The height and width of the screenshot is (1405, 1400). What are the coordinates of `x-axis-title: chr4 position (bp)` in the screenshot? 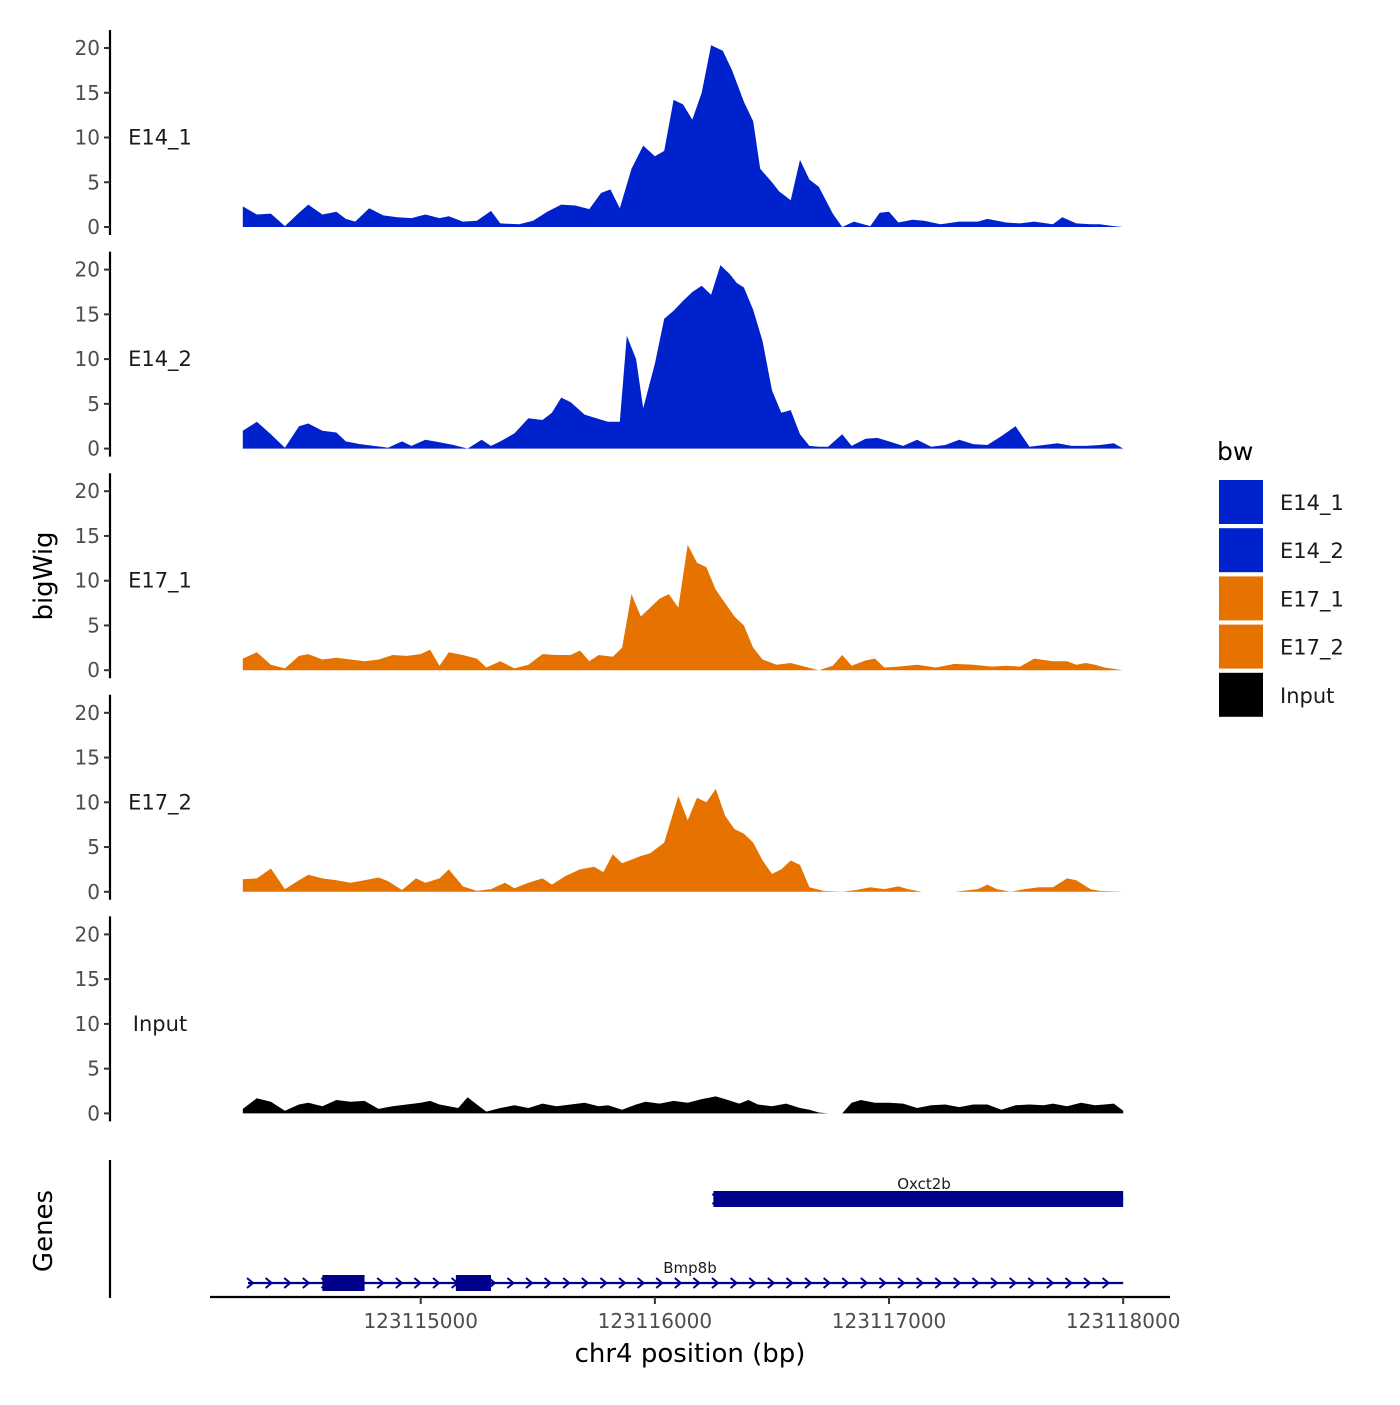 It's located at (690, 1354).